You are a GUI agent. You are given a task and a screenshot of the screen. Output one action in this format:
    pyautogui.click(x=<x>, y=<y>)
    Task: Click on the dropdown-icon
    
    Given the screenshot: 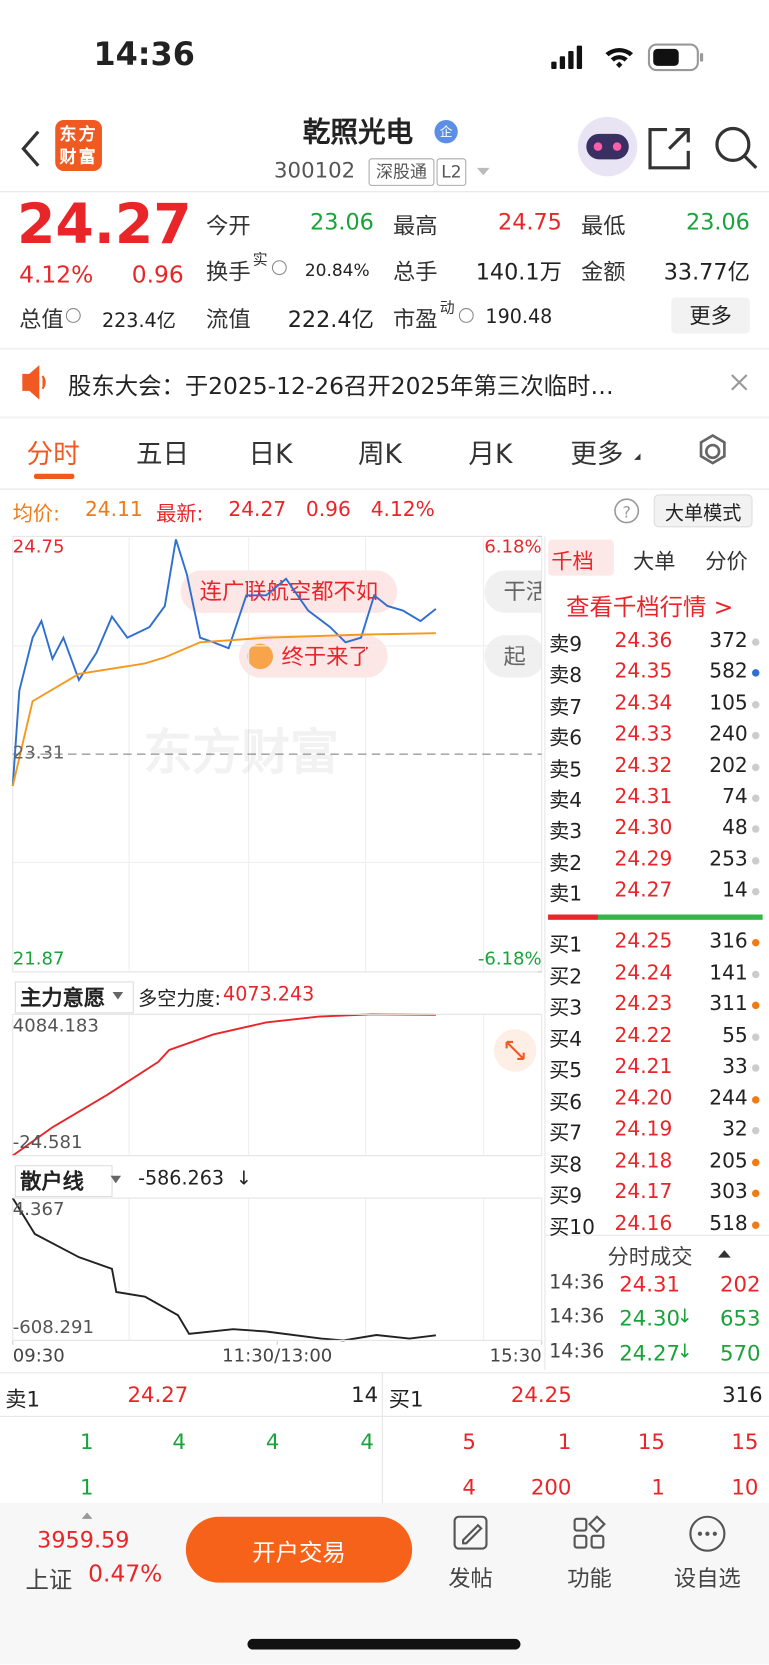 What is the action you would take?
    pyautogui.click(x=483, y=171)
    